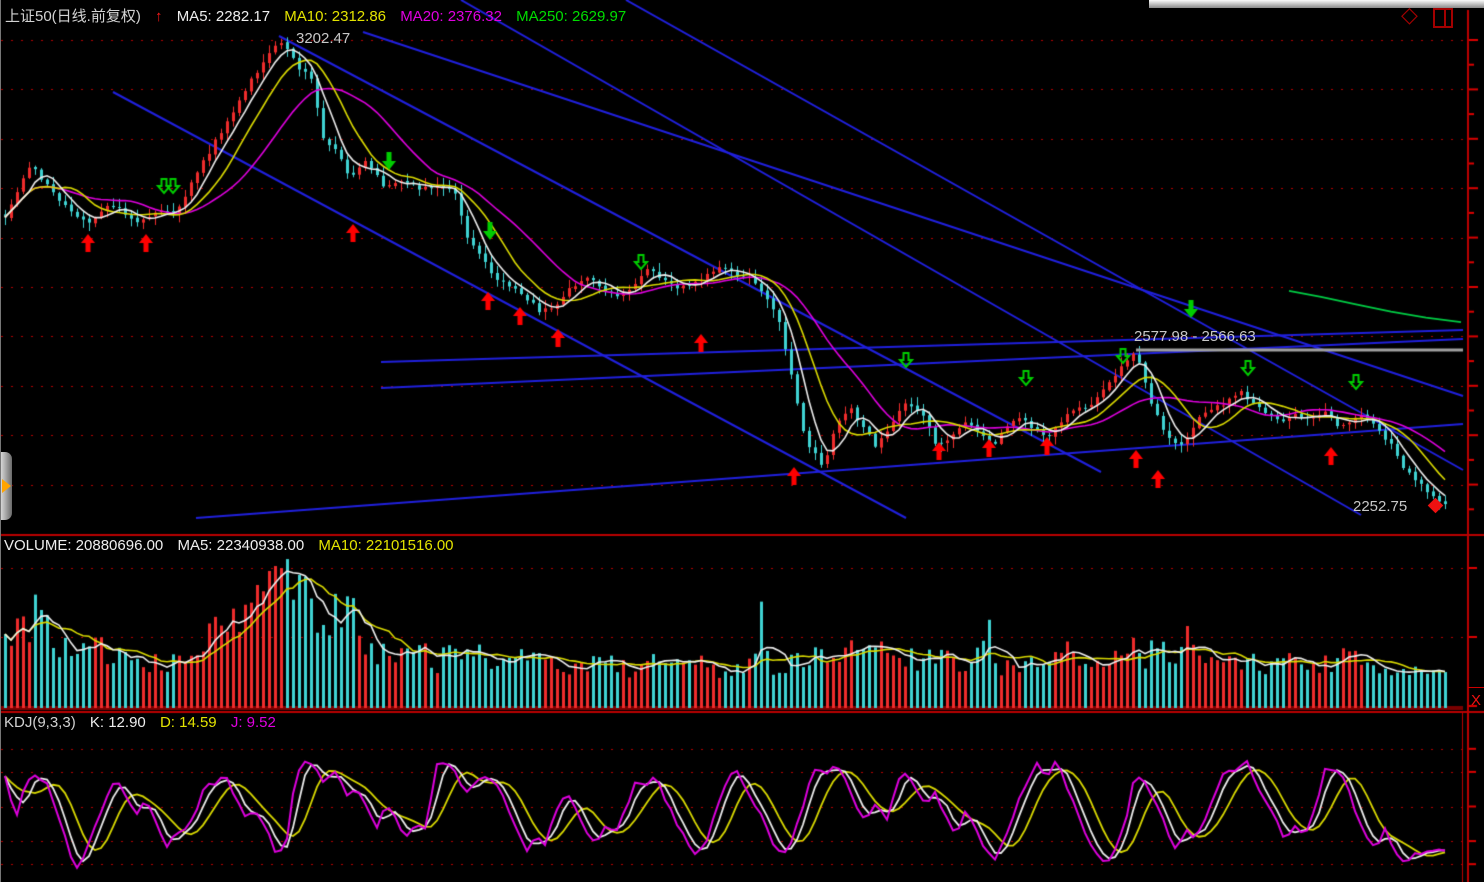 This screenshot has height=882, width=1484. I want to click on up-arrow-icon: ↑, so click(159, 16).